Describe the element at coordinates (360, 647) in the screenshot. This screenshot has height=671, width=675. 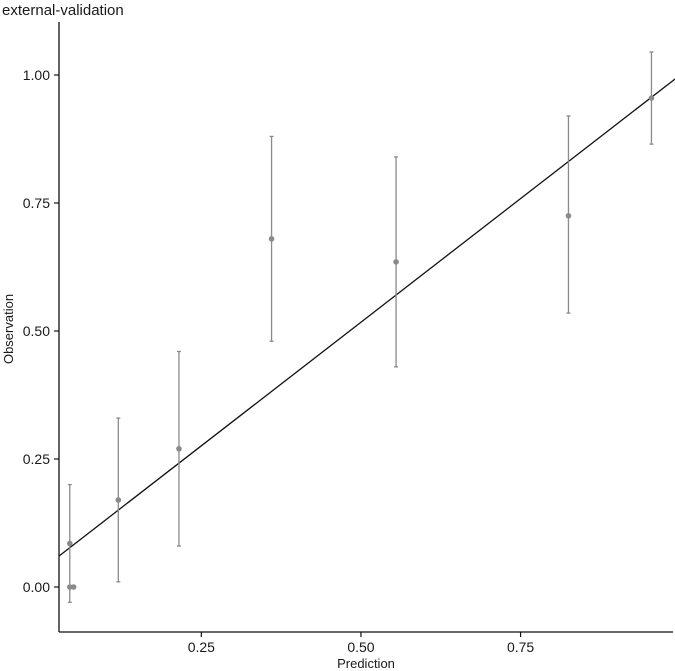
I see `x-tick-label: 0.50` at that location.